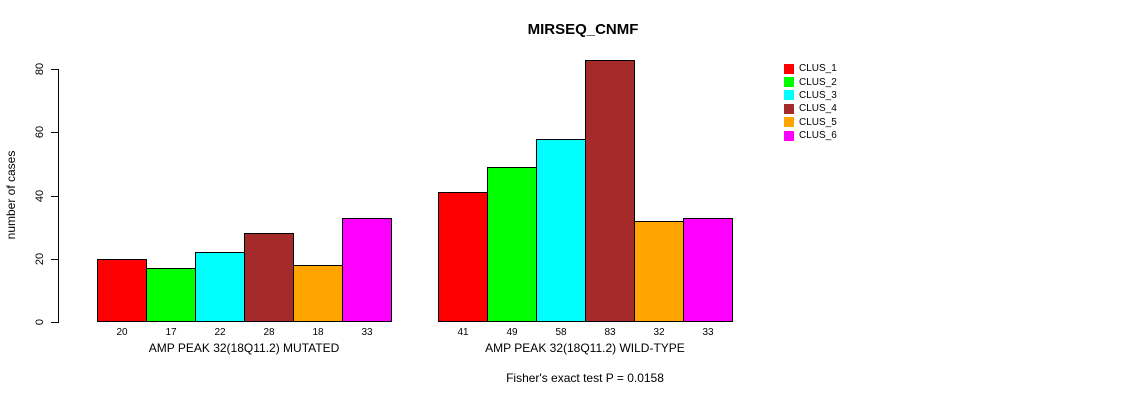  I want to click on bar-clus_3-wild-type, so click(561, 230).